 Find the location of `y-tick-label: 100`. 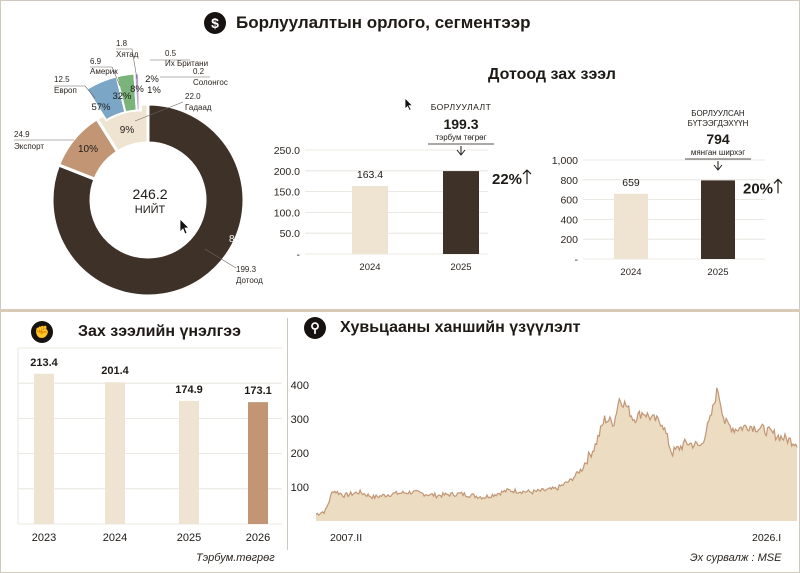

y-tick-label: 100 is located at coordinates (300, 488).